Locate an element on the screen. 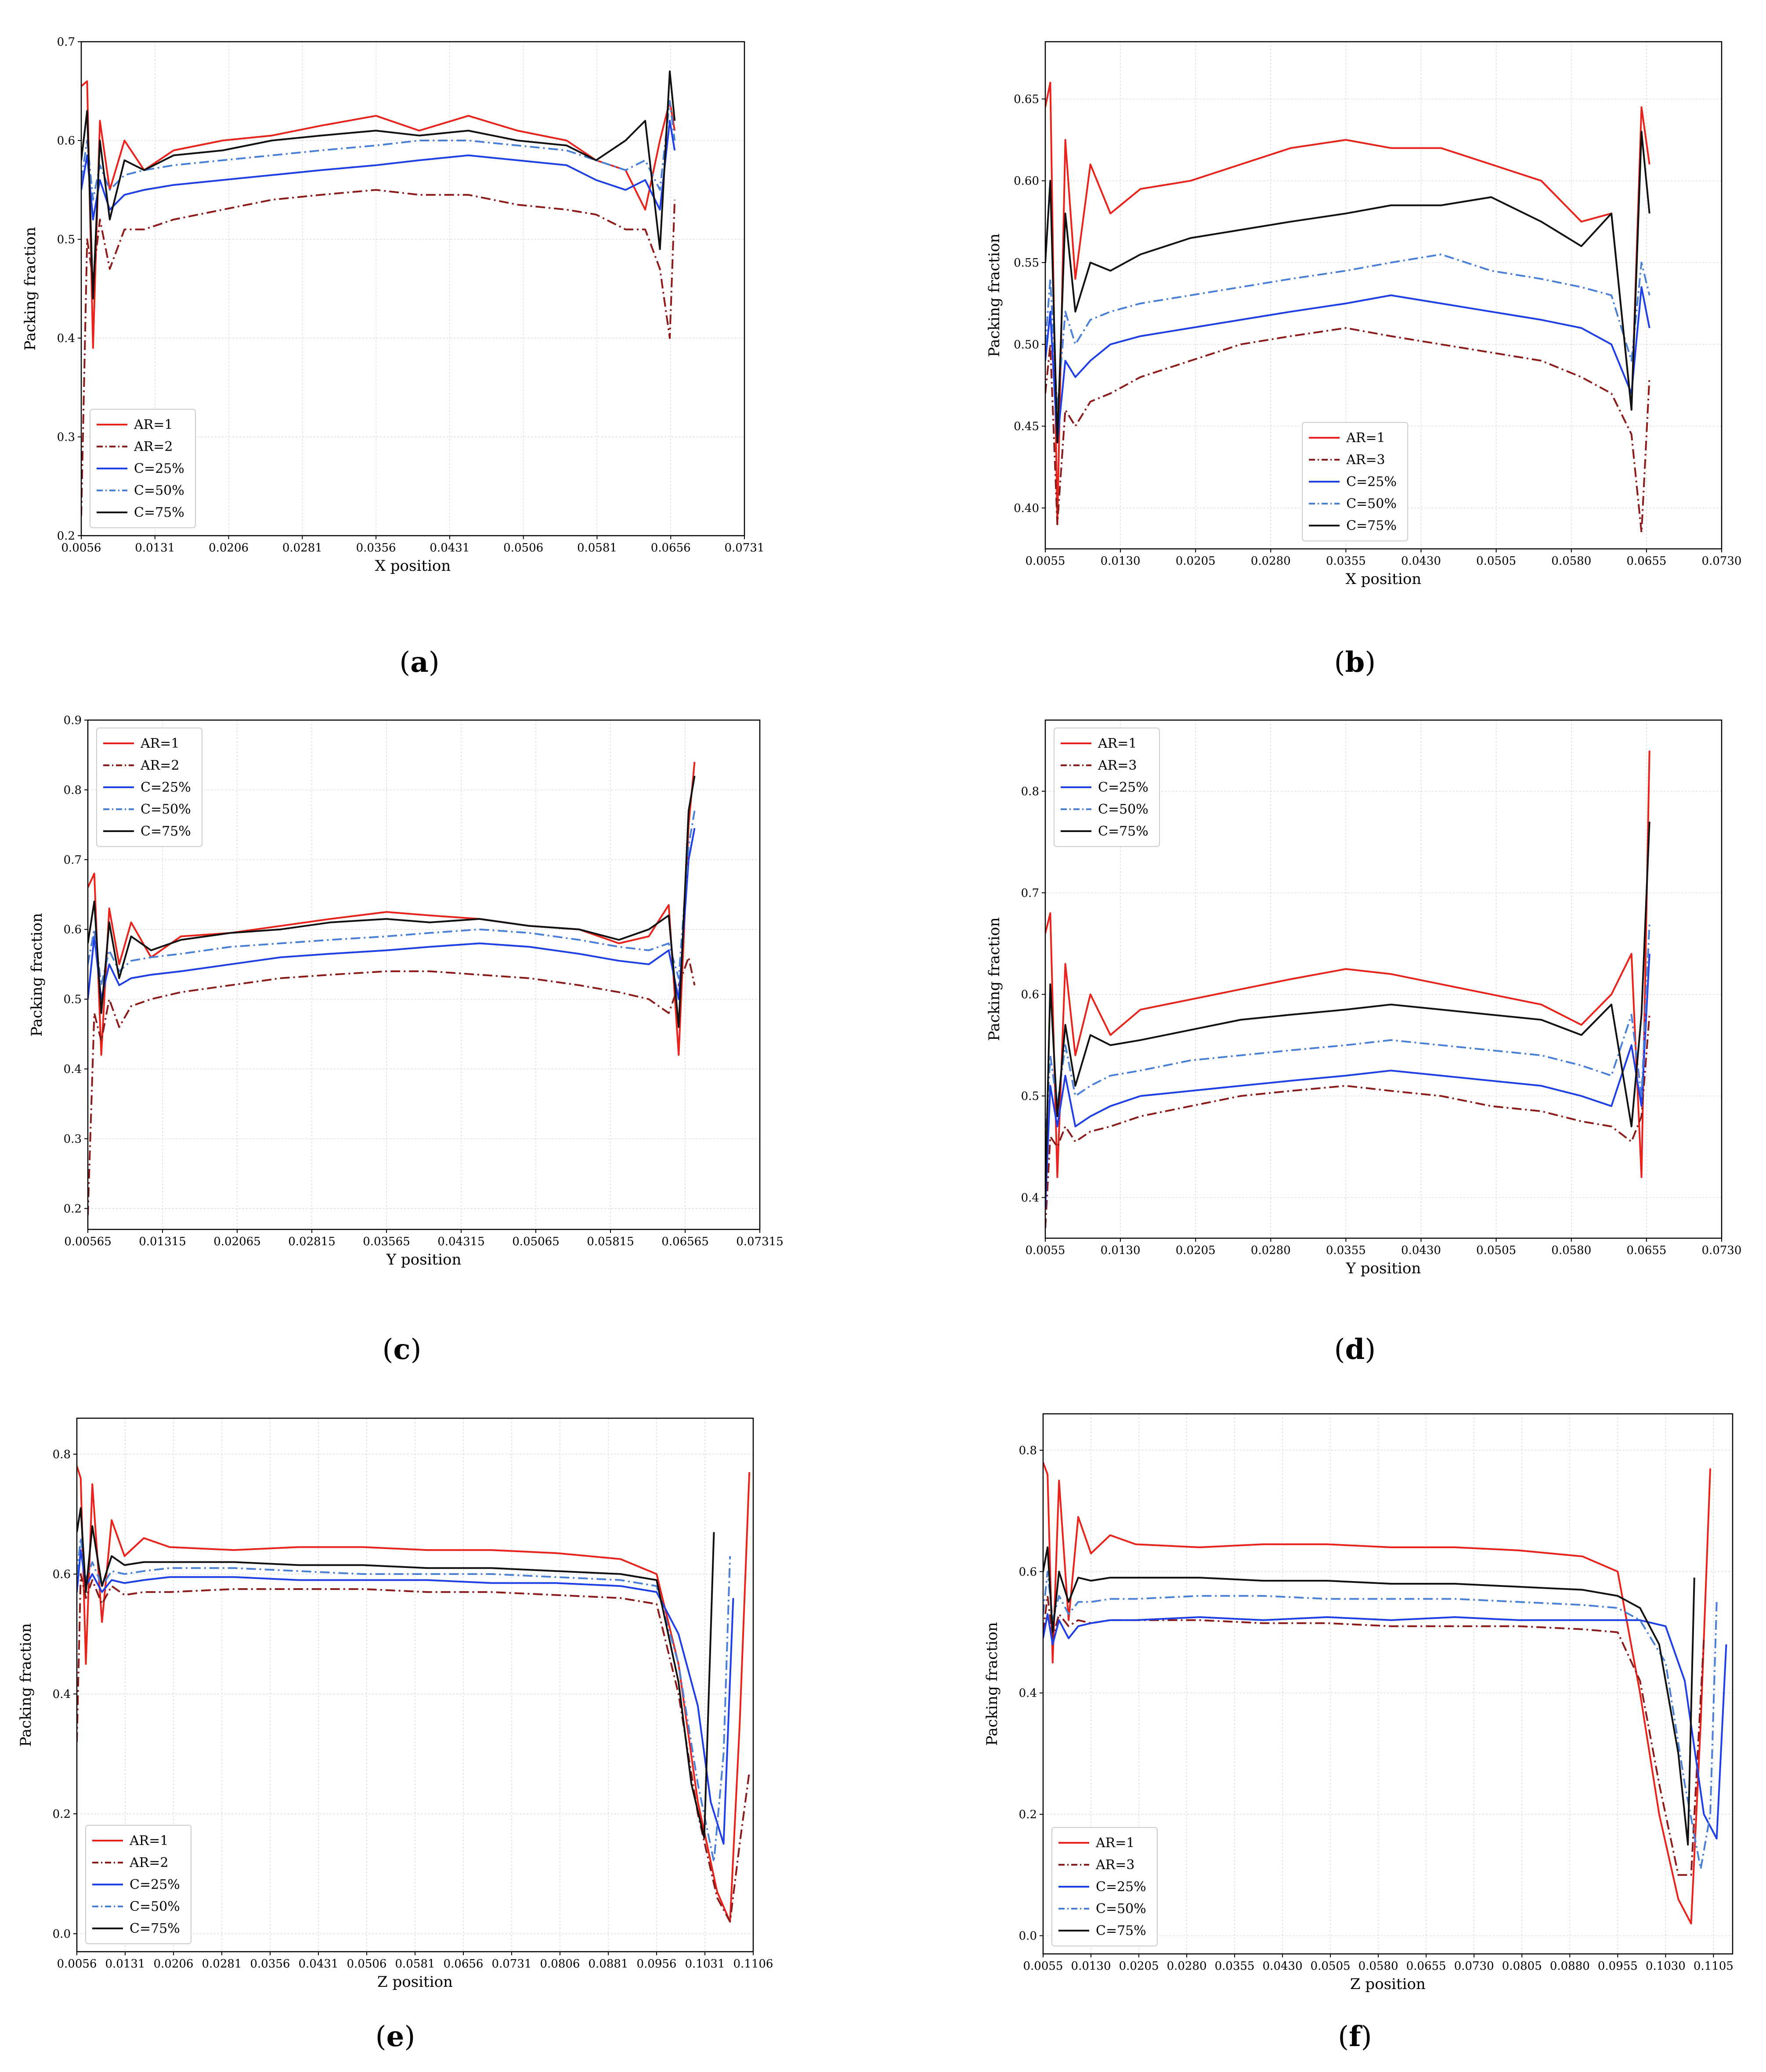 This screenshot has height=2072, width=1766. x-tick-label: 0.01315 is located at coordinates (162, 1241).